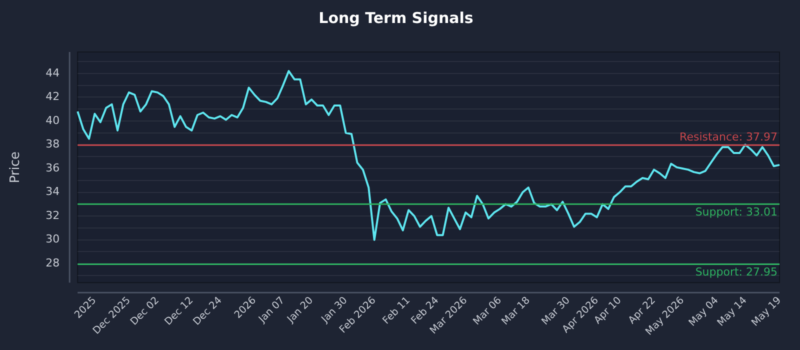  What do you see at coordinates (736, 211) in the screenshot?
I see `ref-line-label: Support: 33.01` at bounding box center [736, 211].